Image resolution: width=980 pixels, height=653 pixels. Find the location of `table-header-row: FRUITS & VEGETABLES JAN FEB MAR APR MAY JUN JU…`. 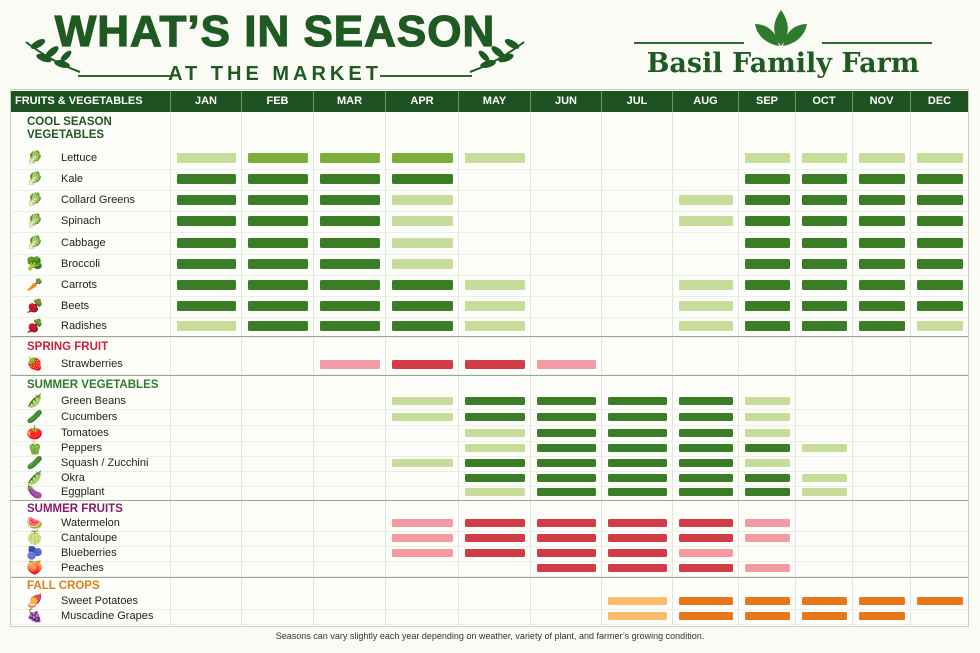

table-header-row: FRUITS & VEGETABLES JAN FEB MAR APR MAY JUN JU… is located at coordinates (489, 101).